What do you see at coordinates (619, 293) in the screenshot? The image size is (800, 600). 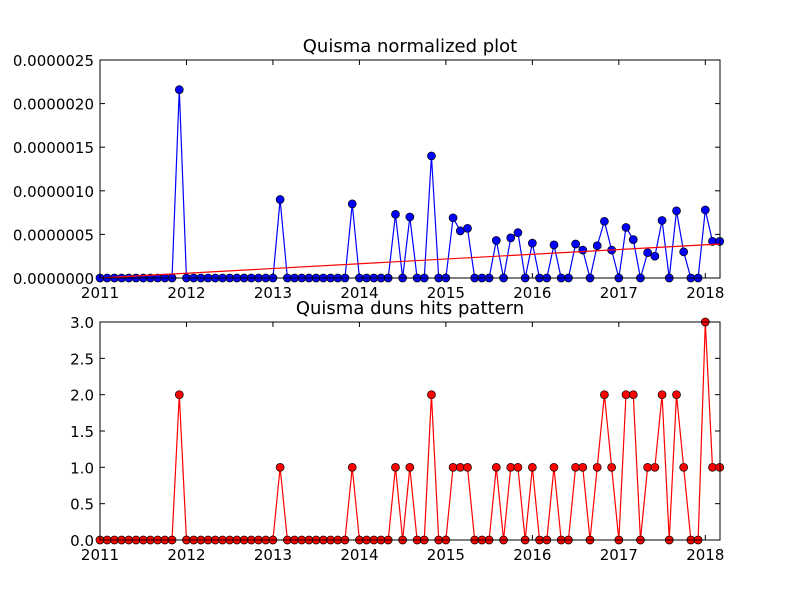 I see `plot1-xtick-label: 2017` at bounding box center [619, 293].